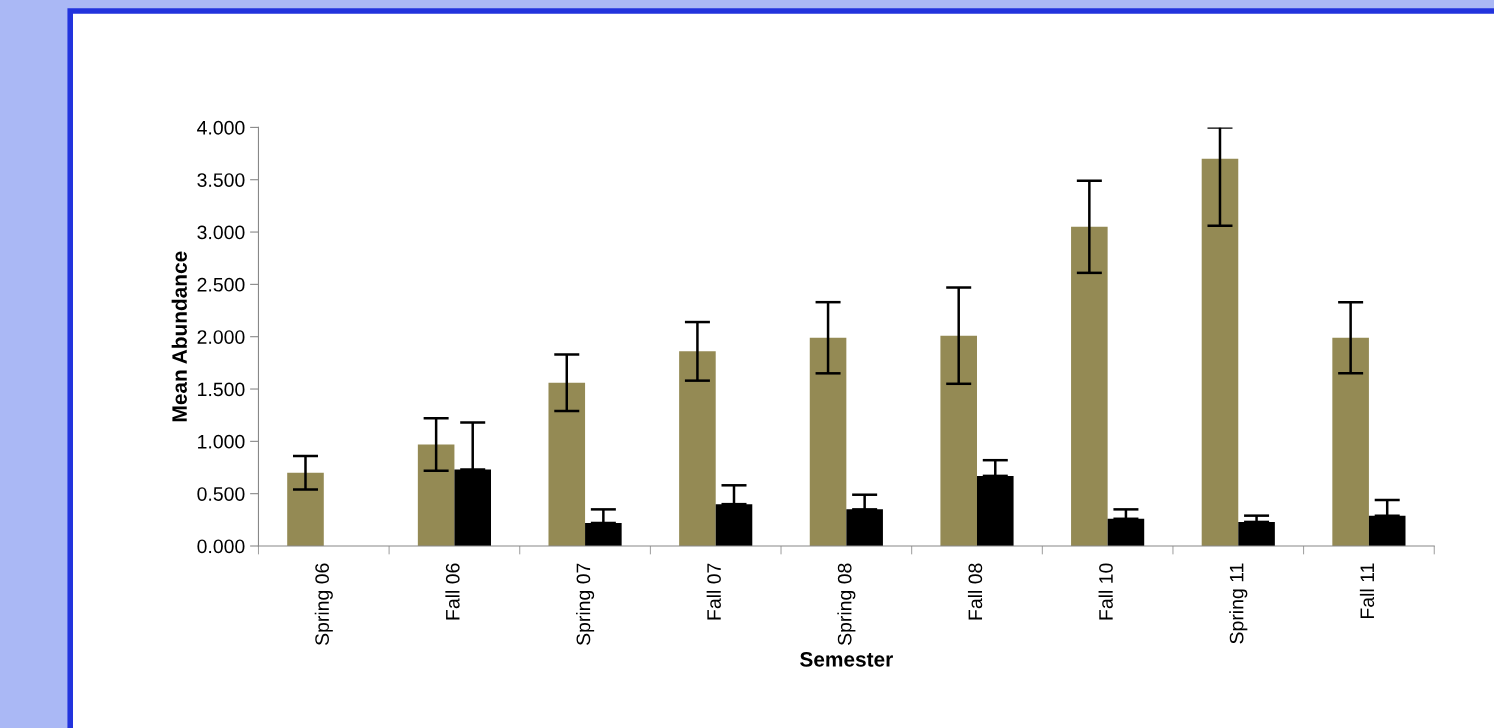  What do you see at coordinates (1105, 591) in the screenshot?
I see `x-tick-label: Fall 10` at bounding box center [1105, 591].